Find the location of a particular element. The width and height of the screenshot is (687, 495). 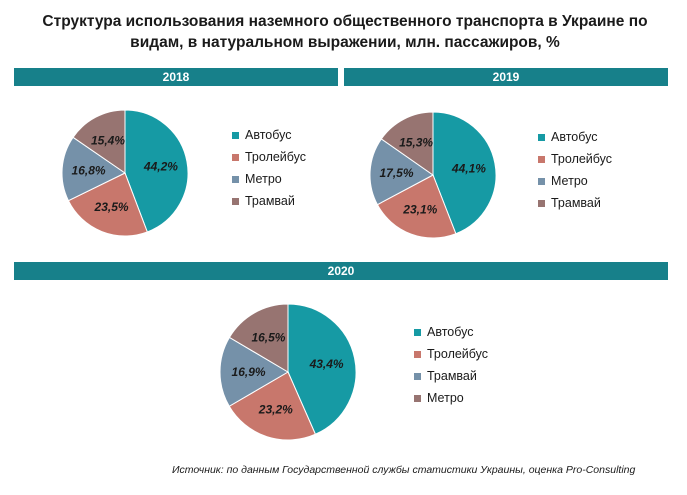

pie-data-label-2018-4: 15,4% is located at coordinates (108, 141).